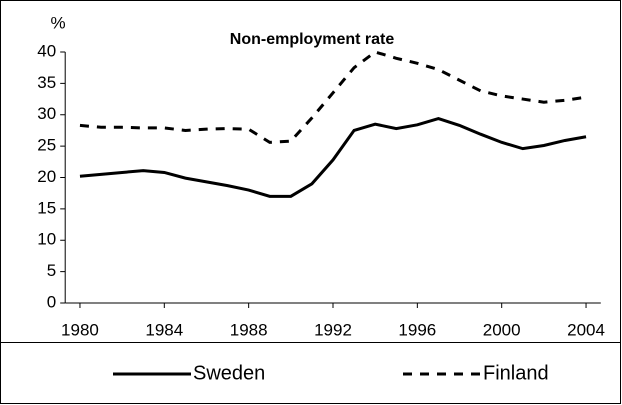 The width and height of the screenshot is (622, 405). What do you see at coordinates (51, 301) in the screenshot?
I see `y-tick-label: 0` at bounding box center [51, 301].